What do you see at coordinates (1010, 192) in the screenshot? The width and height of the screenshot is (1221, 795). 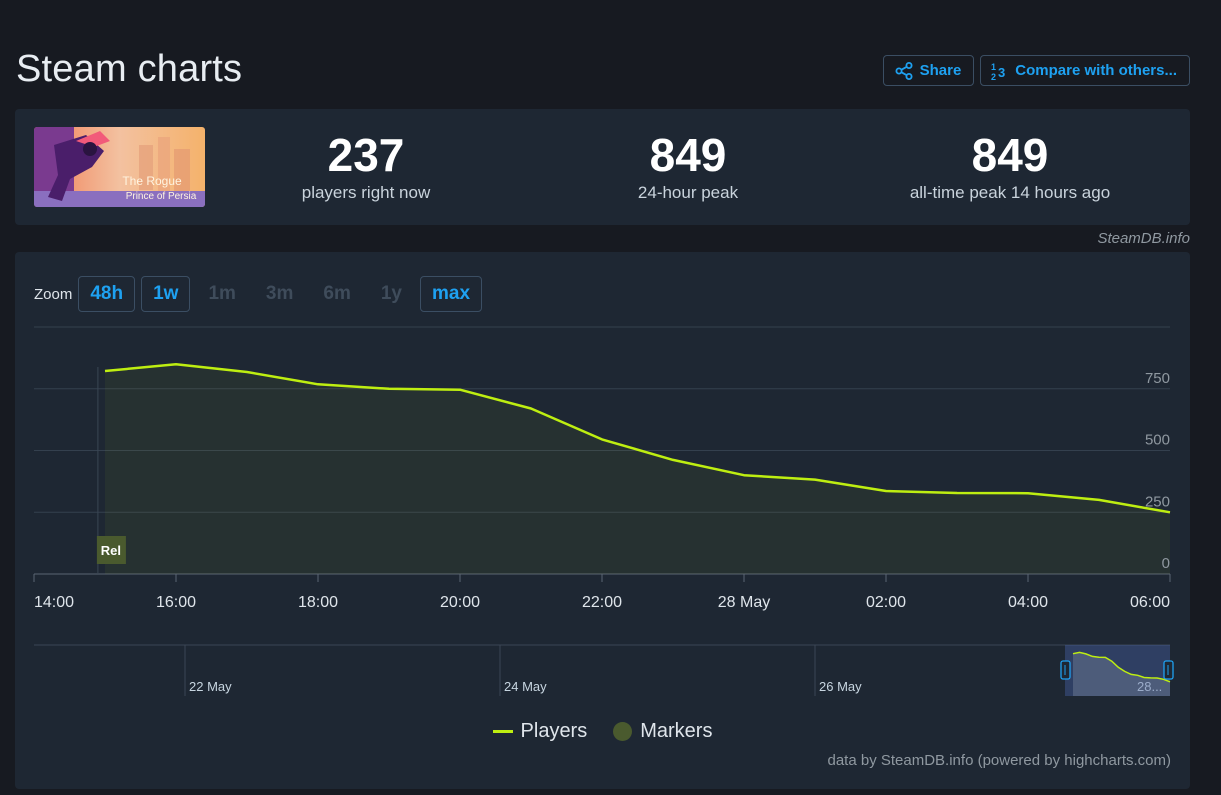 I see `stat-label: all-time peak 14 hours ago` at bounding box center [1010, 192].